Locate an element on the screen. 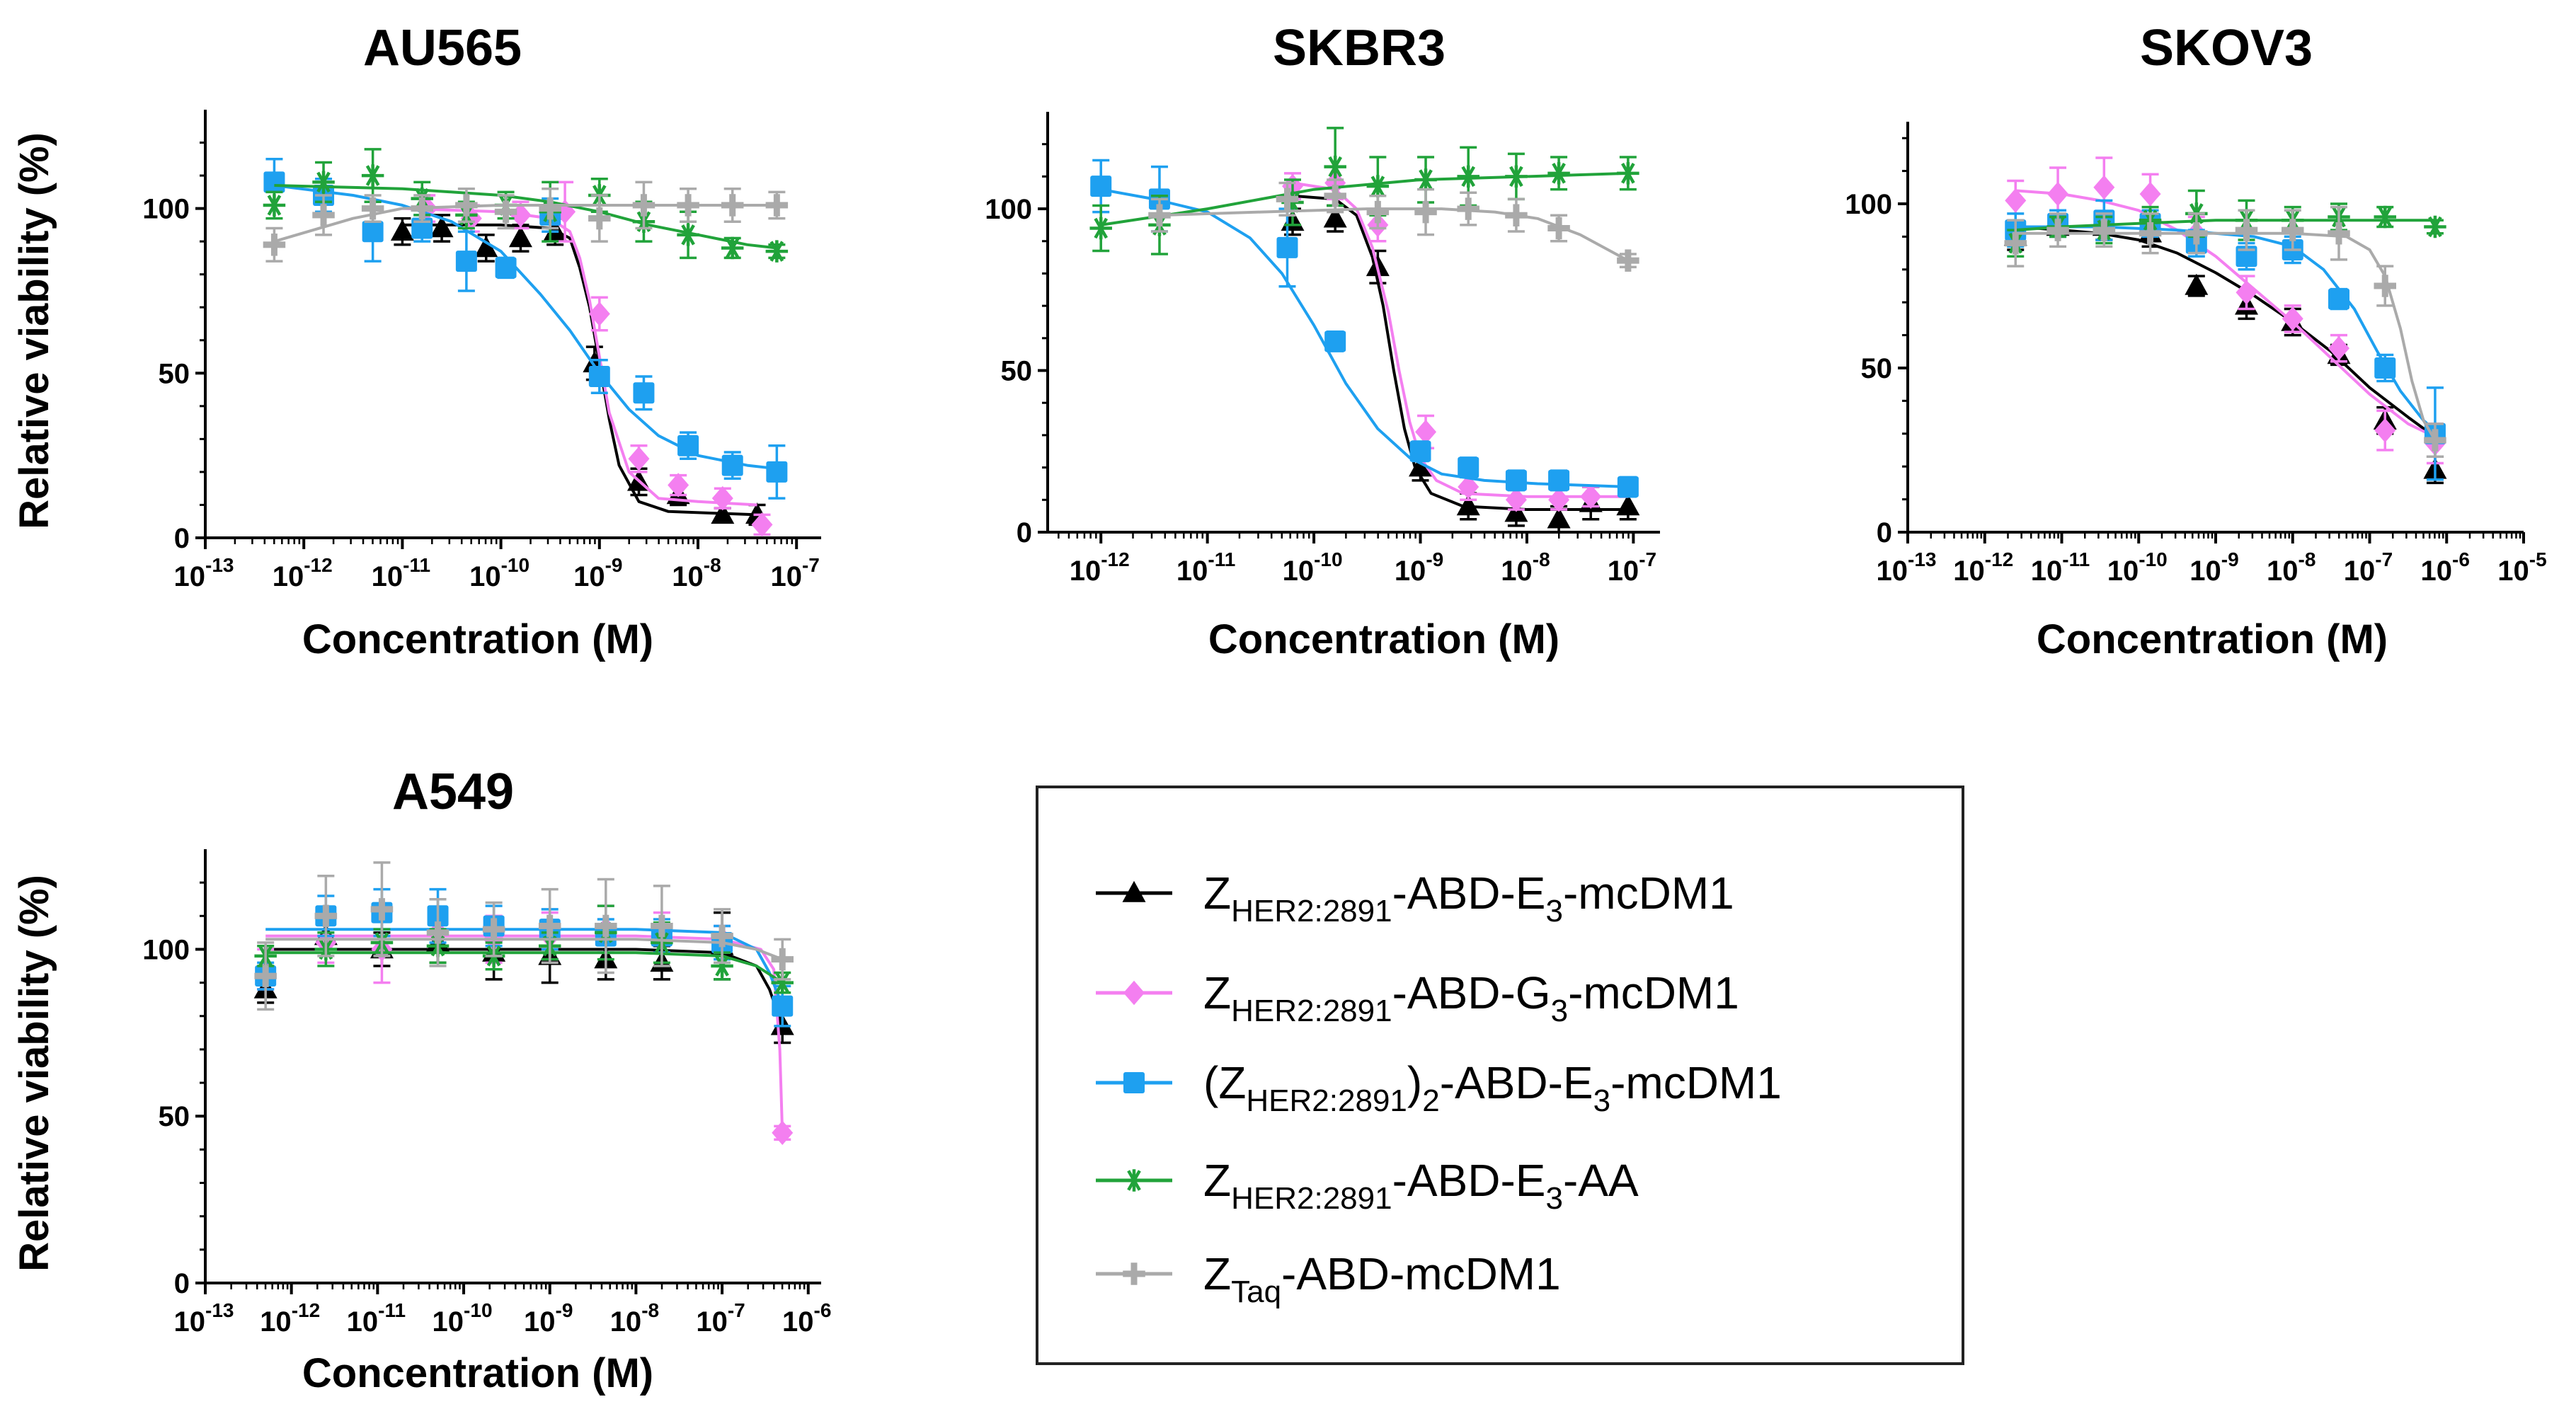  chart-title: AU565 is located at coordinates (442, 48).